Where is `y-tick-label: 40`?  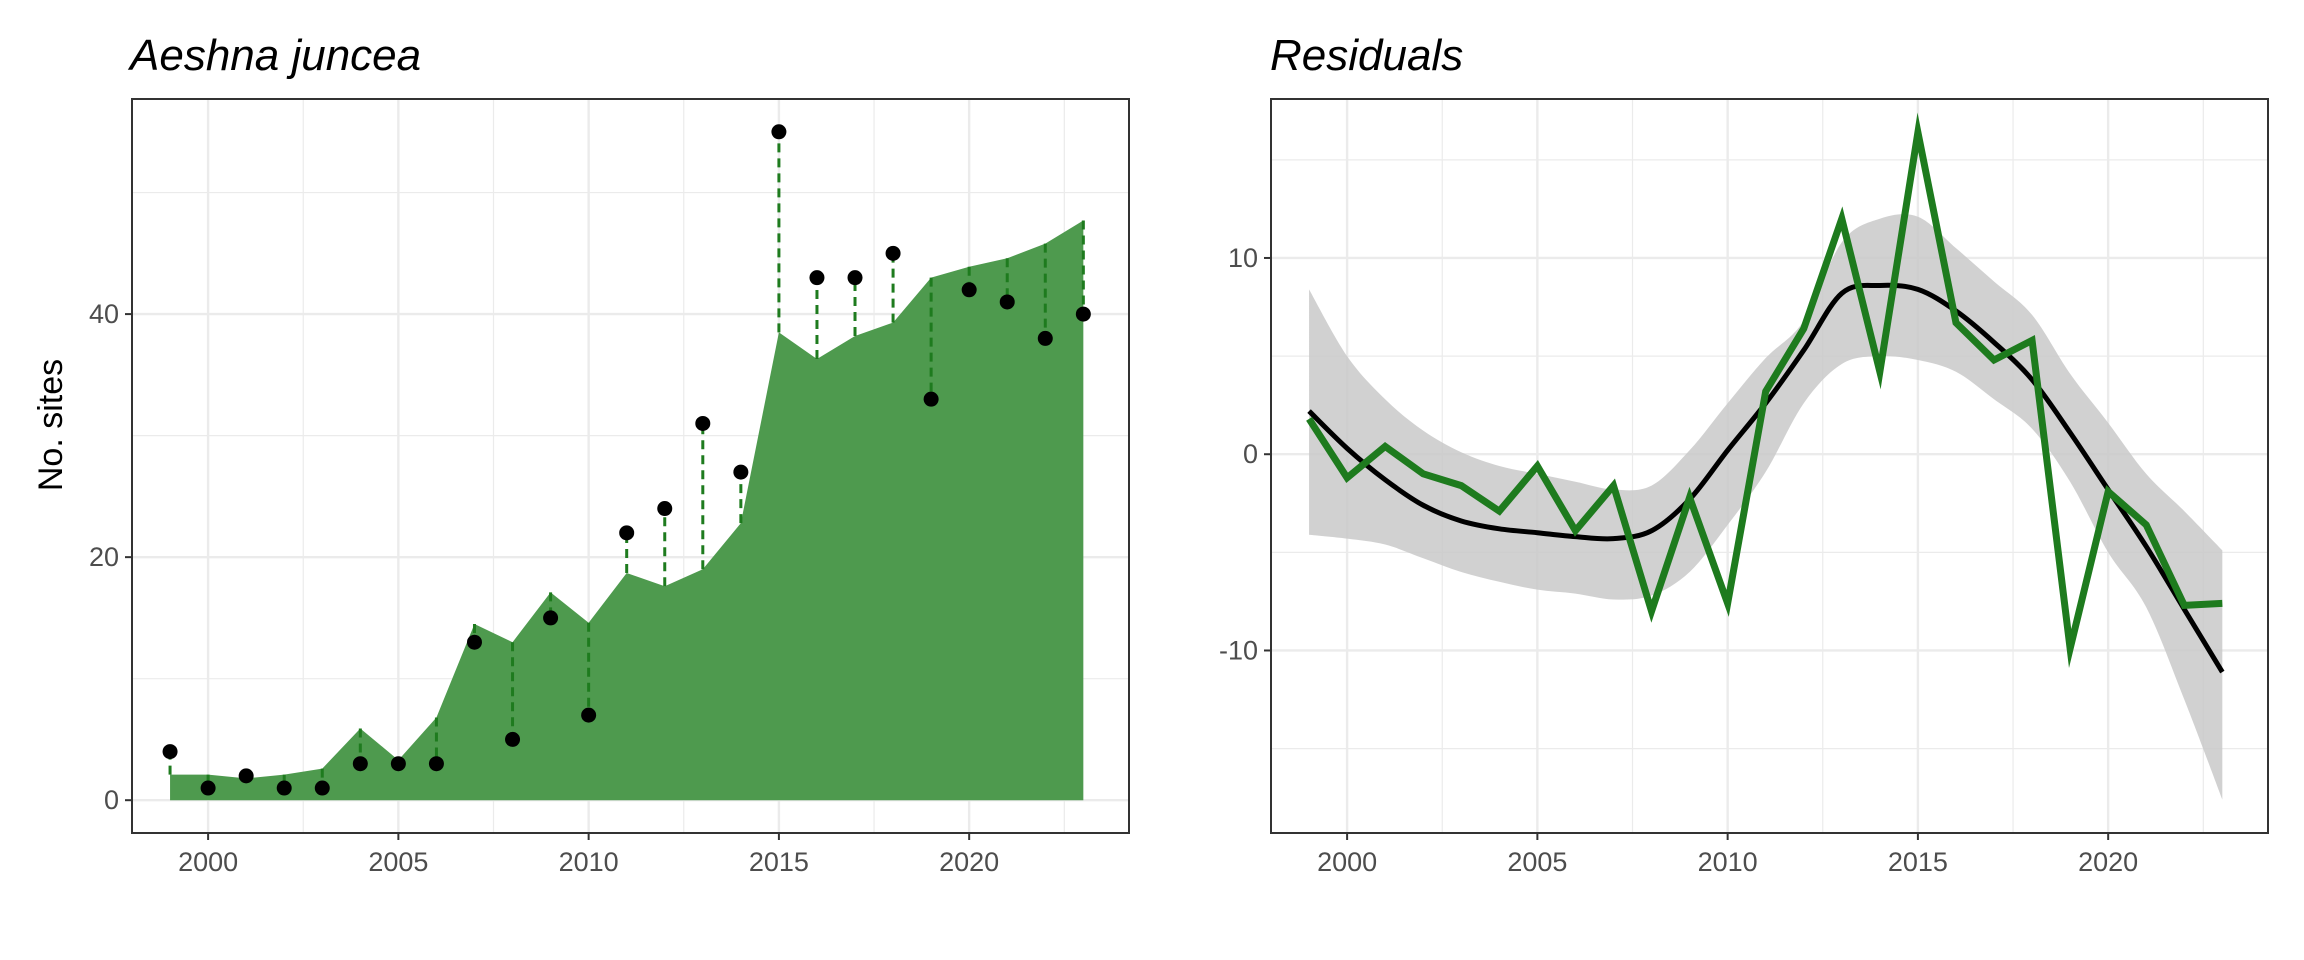
y-tick-label: 40 is located at coordinates (104, 314).